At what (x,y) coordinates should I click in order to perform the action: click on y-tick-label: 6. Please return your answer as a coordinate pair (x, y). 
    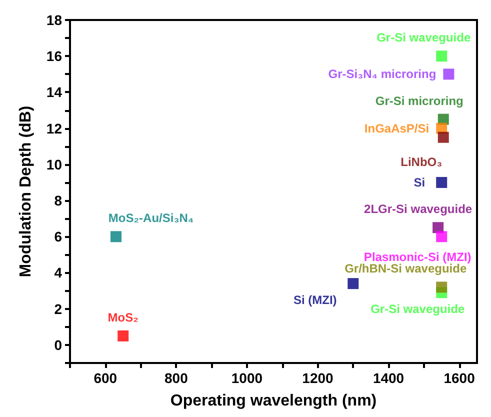
    Looking at the image, I should click on (58, 236).